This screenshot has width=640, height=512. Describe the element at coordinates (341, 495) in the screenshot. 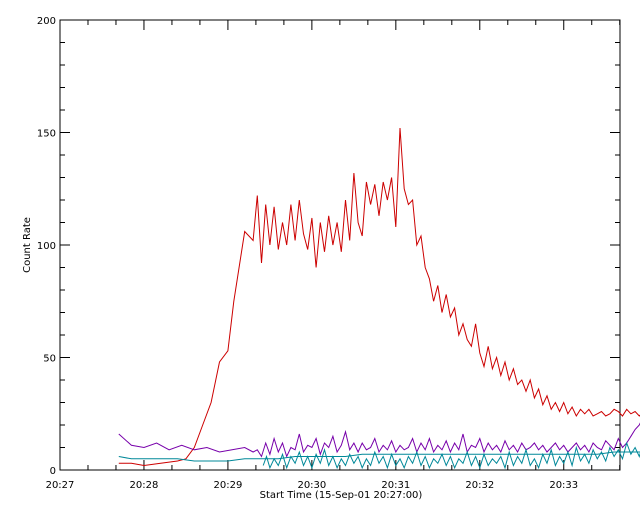

I see `x-axis-label: Start Time (15-Sep-01 20:27:00)` at that location.